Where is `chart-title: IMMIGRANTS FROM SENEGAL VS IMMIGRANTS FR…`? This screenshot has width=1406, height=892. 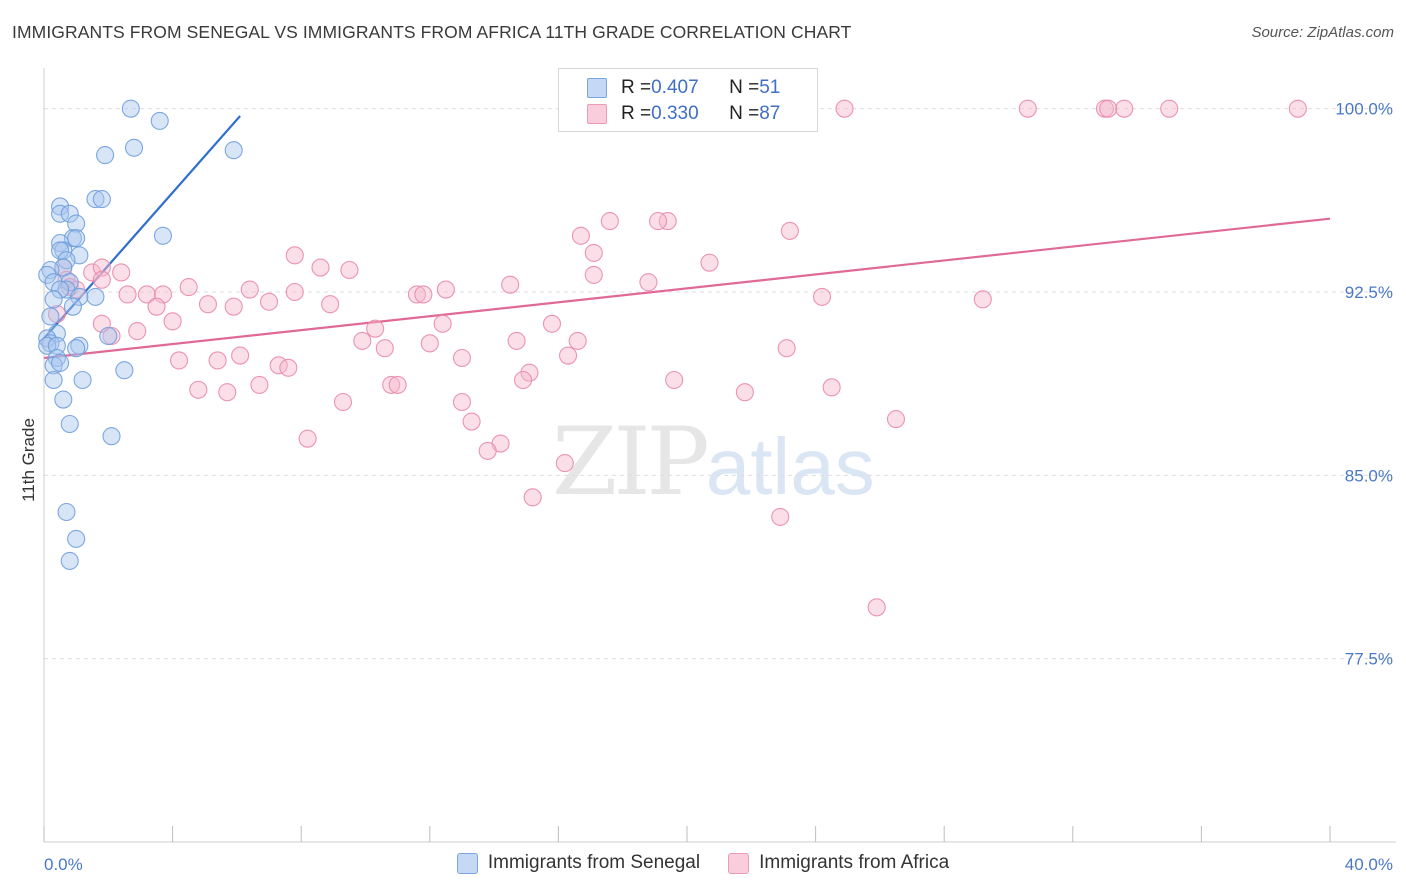
chart-title: IMMIGRANTS FROM SENEGAL VS IMMIGRANTS FR… is located at coordinates (432, 32).